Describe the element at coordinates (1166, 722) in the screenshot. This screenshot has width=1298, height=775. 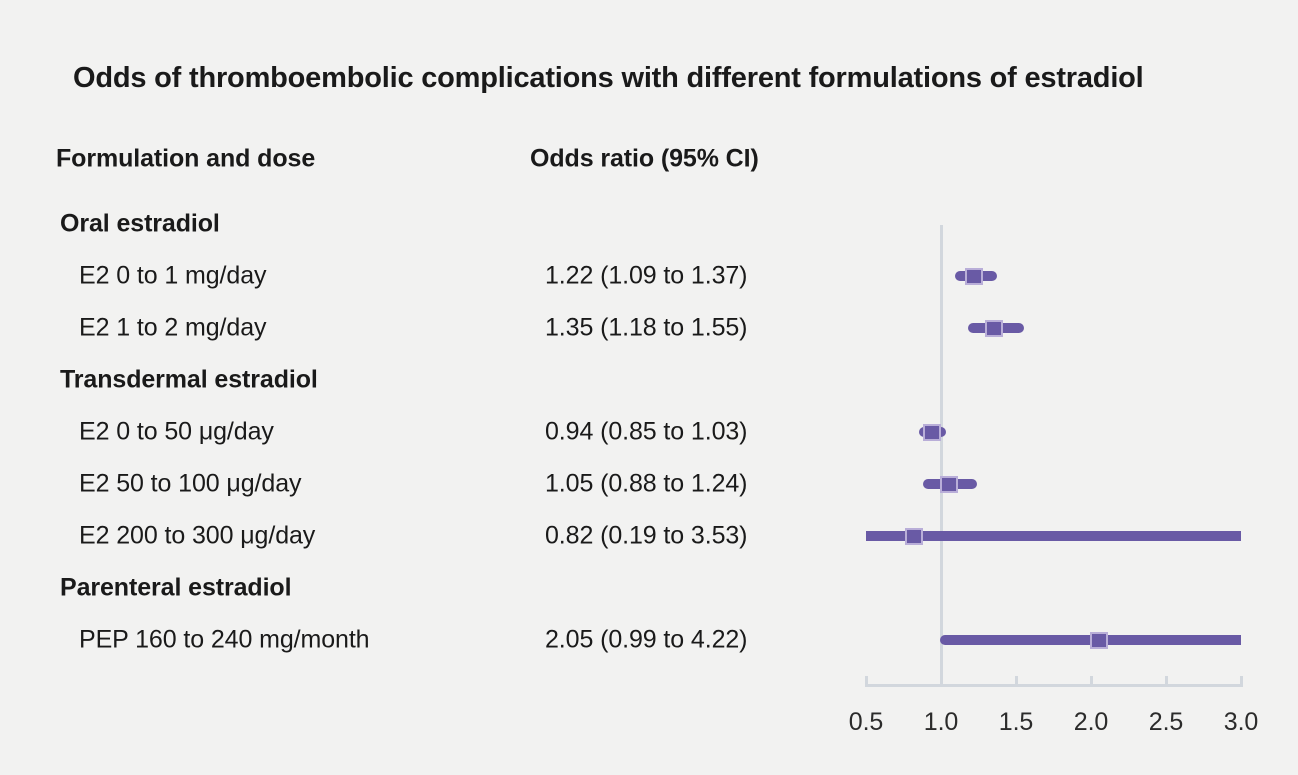
I see `axis-tick-label: 2.5` at that location.